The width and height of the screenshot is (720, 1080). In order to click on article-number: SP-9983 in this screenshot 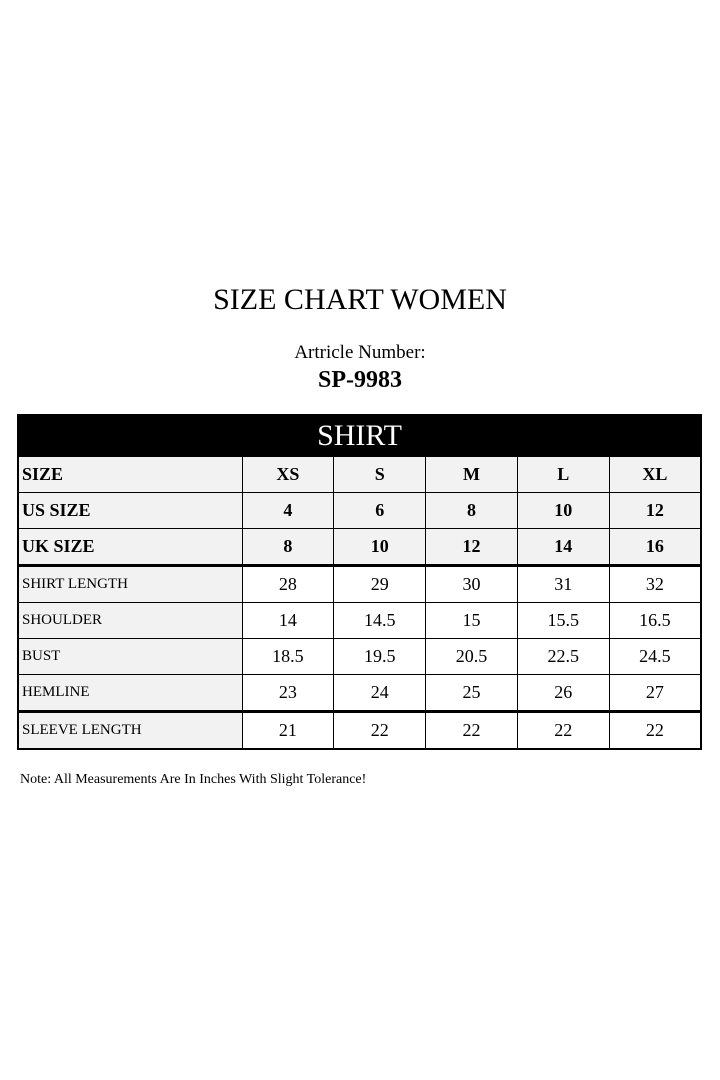, I will do `click(360, 380)`.